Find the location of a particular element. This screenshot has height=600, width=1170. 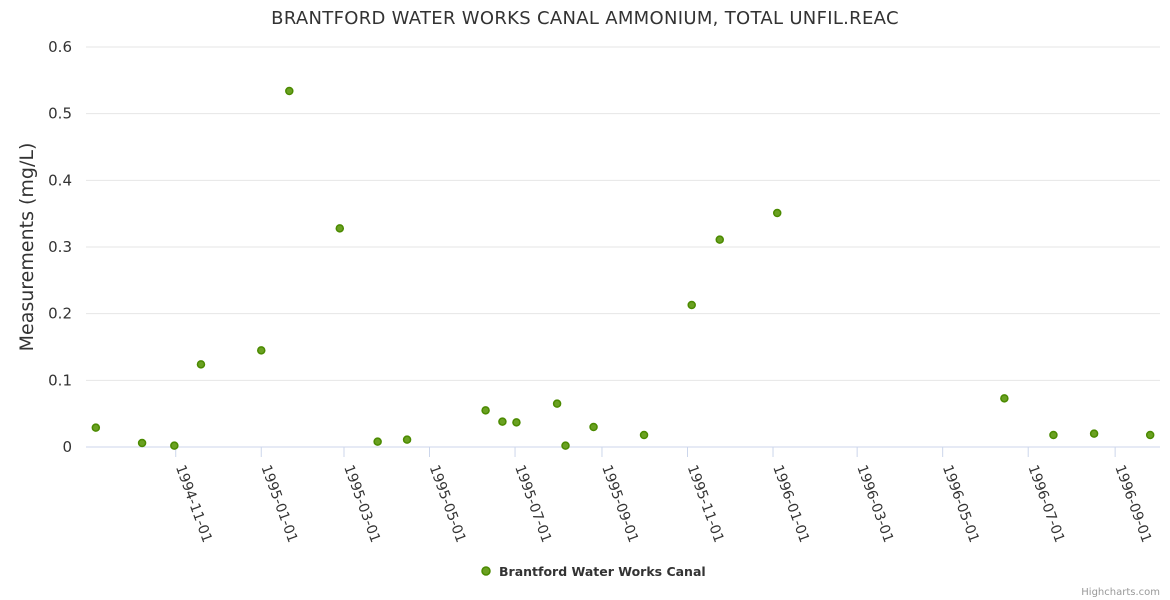

y-tick-label: 0.4 is located at coordinates (60, 180).